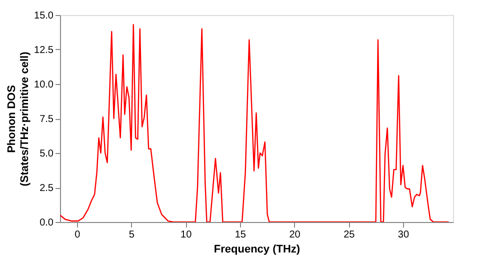 This screenshot has width=500, height=280. What do you see at coordinates (44, 85) in the screenshot?
I see `y-tick-label: 10.0` at bounding box center [44, 85].